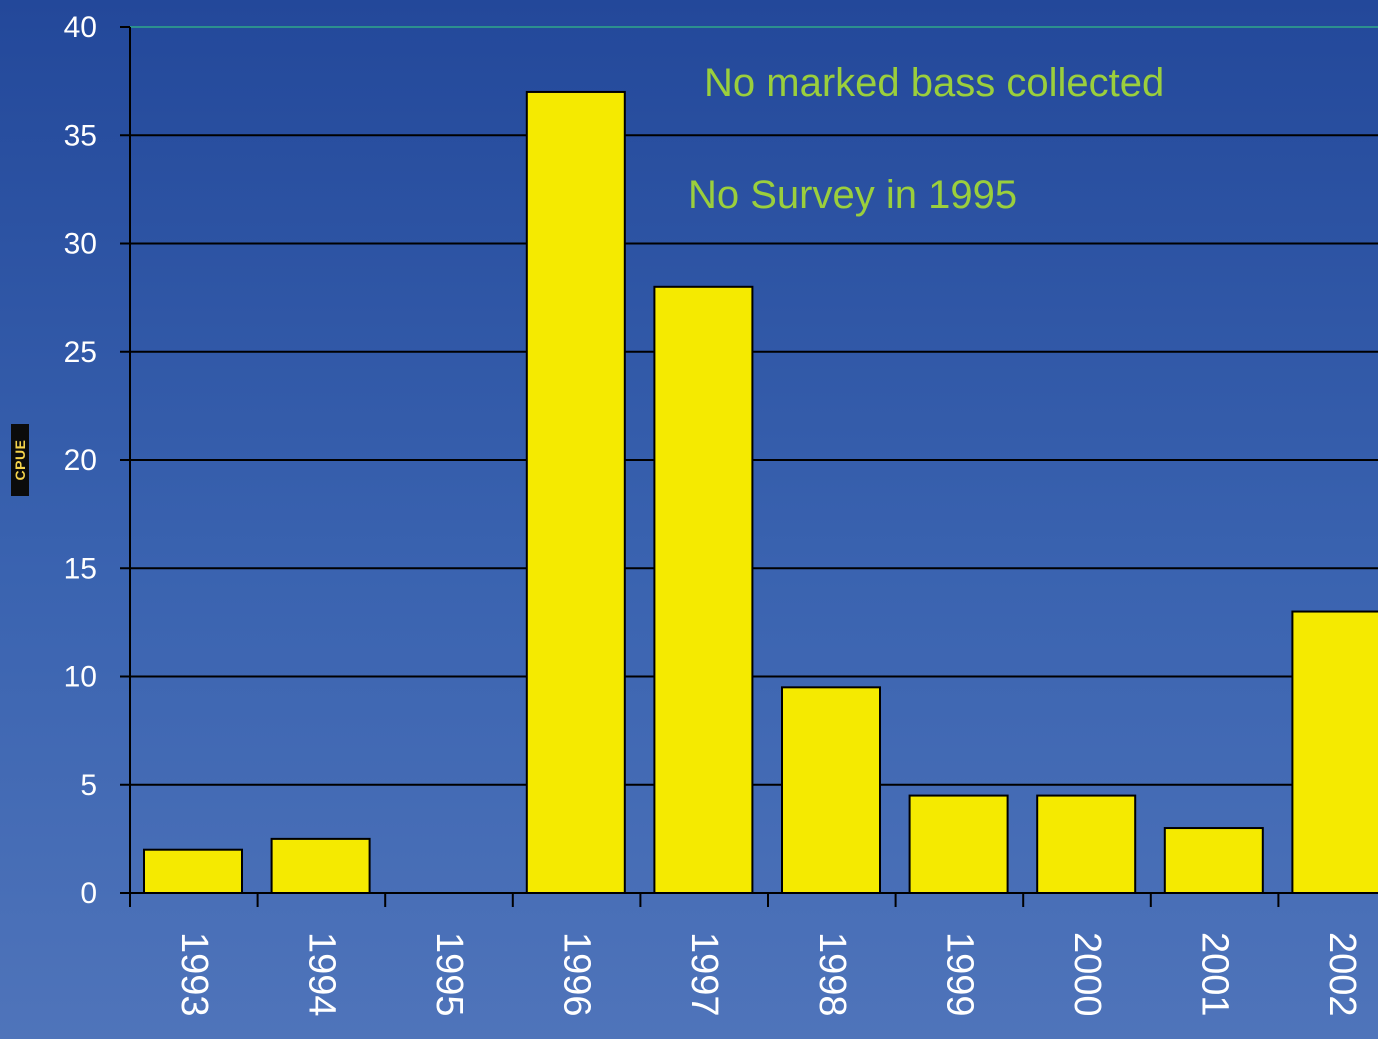 This screenshot has width=1378, height=1039. I want to click on bar-2001, so click(1213, 860).